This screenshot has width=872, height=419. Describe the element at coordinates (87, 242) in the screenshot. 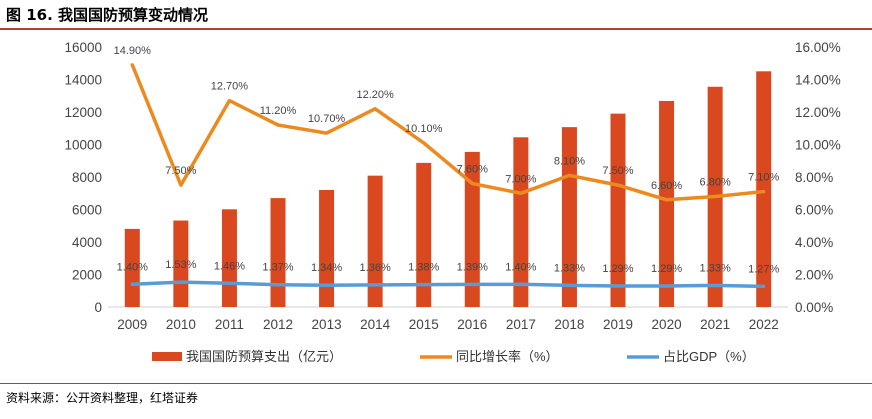

I see `left-y-tick-label: 4000` at that location.